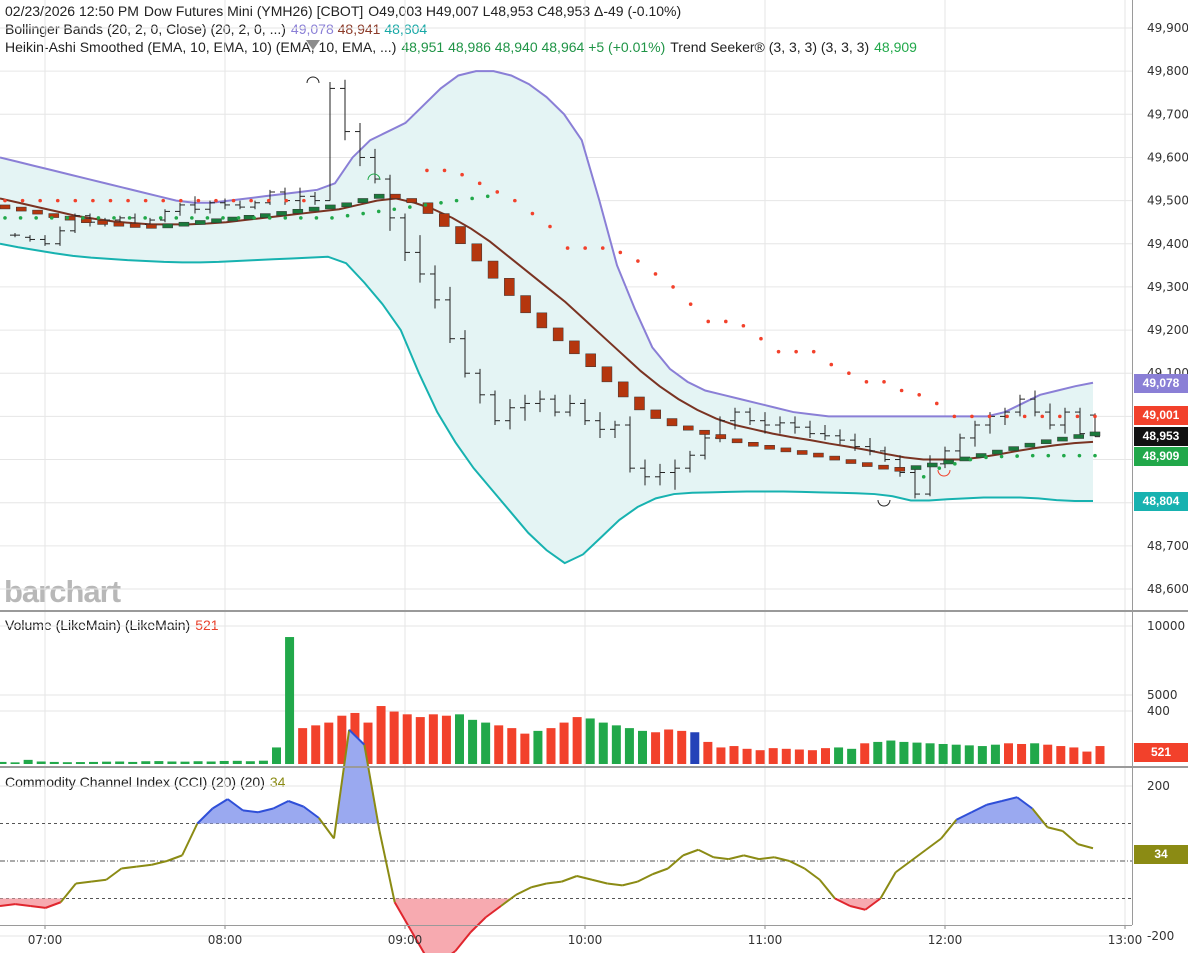  What do you see at coordinates (533, 47) in the screenshot?
I see `ha-values: 48,951 48,986 48,940 48,964 +5 (+0.01%)` at bounding box center [533, 47].